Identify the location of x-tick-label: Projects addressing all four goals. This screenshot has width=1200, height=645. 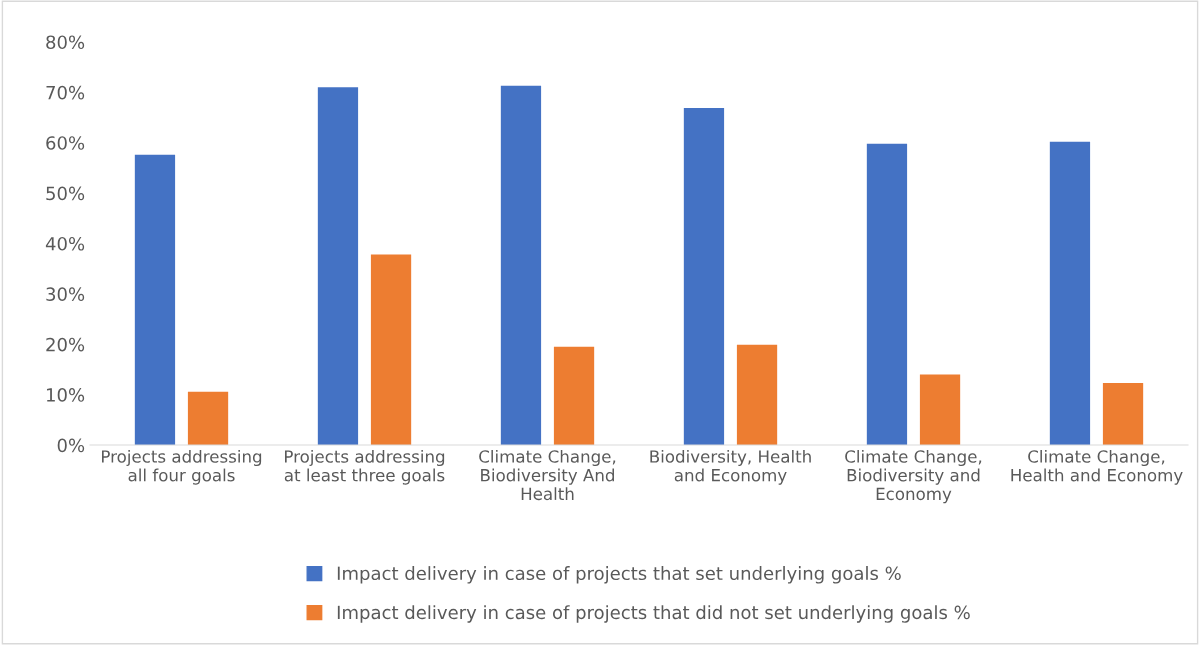
(182, 467).